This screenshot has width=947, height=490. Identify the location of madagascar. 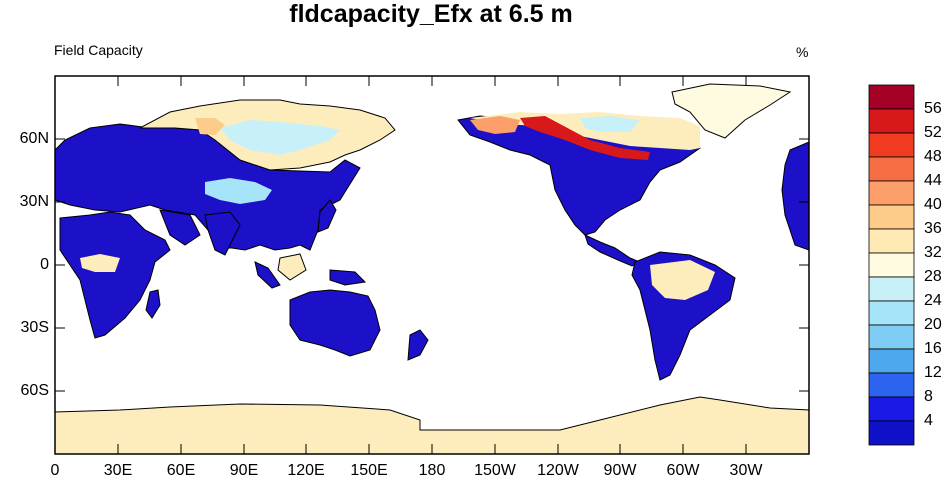
(153, 304).